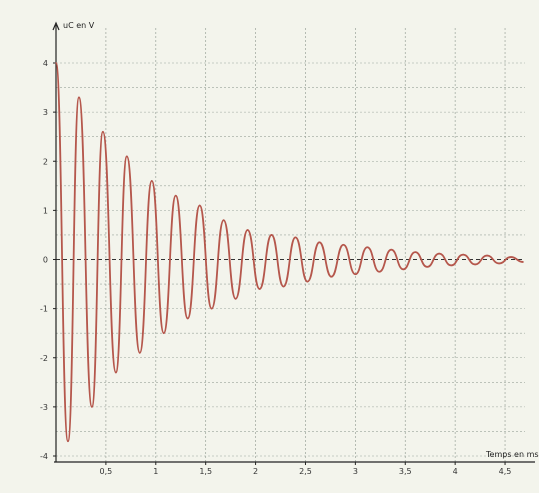  Describe the element at coordinates (45, 210) in the screenshot. I see `y-tick-label-5: 1` at that location.